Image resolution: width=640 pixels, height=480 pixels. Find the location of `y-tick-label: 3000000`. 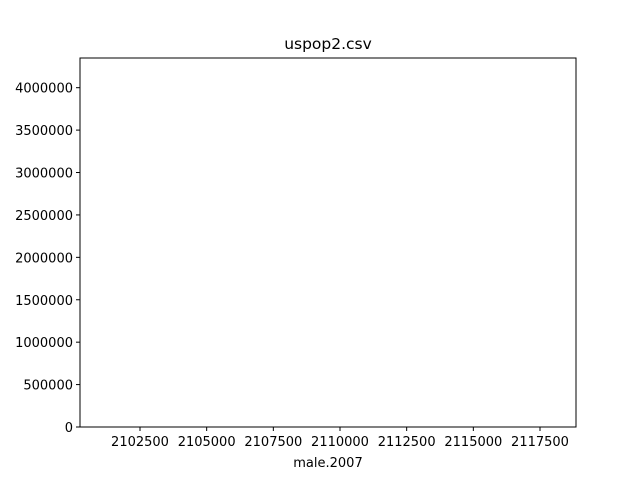

y-tick-label: 3000000 is located at coordinates (44, 174).